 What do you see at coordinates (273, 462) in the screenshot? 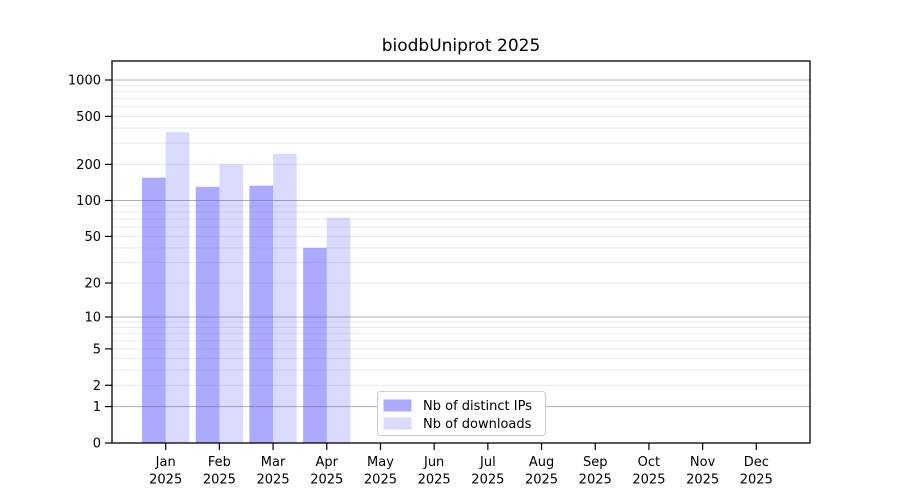
I see `x-tick-label-month: Mar` at bounding box center [273, 462].